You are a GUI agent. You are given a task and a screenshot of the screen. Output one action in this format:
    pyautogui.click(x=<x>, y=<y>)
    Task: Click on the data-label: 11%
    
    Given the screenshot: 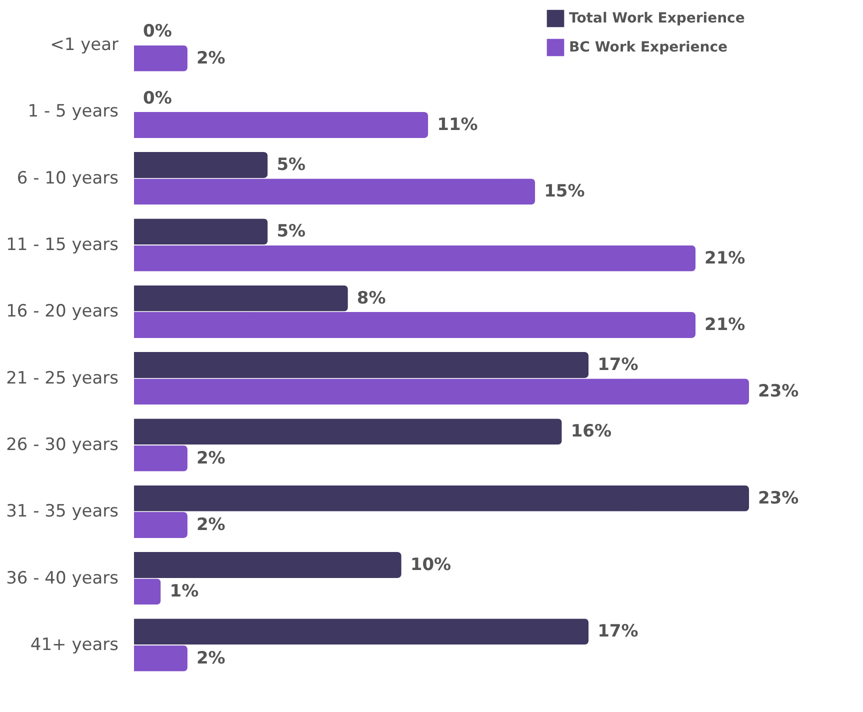 What is the action you would take?
    pyautogui.click(x=457, y=125)
    